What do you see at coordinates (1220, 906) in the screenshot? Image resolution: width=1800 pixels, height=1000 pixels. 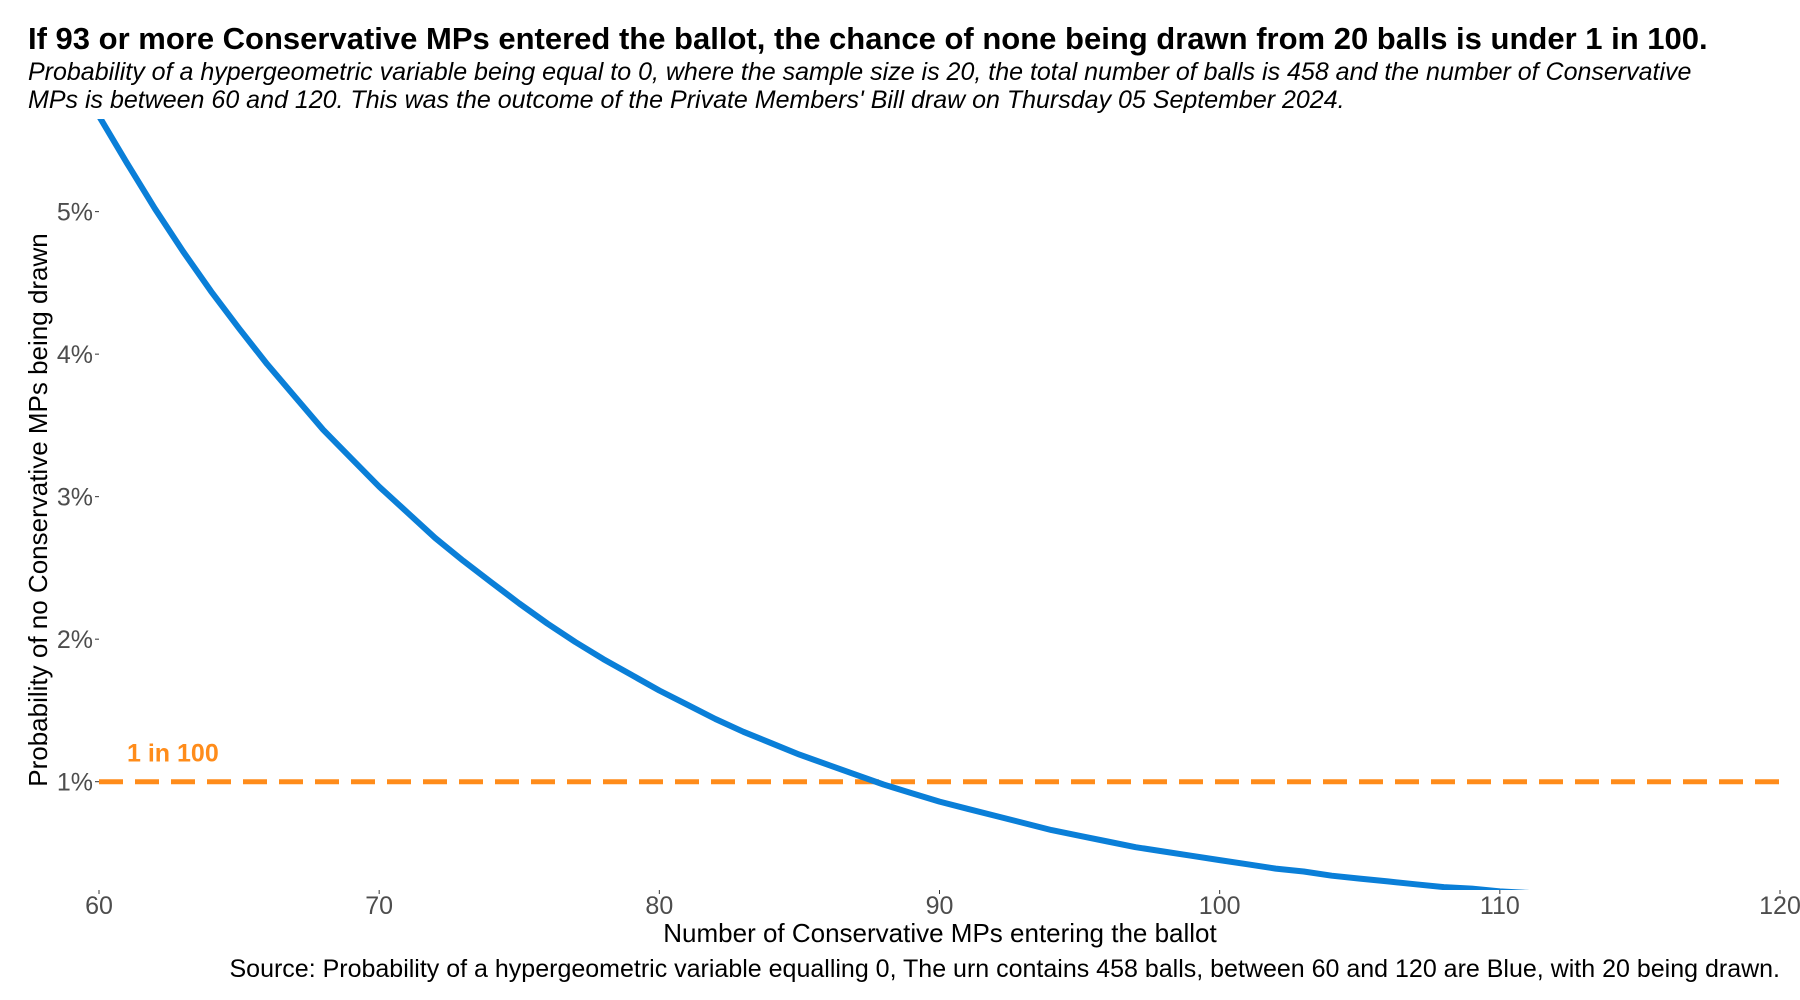 I see `x-tick-label: 100` at bounding box center [1220, 906].